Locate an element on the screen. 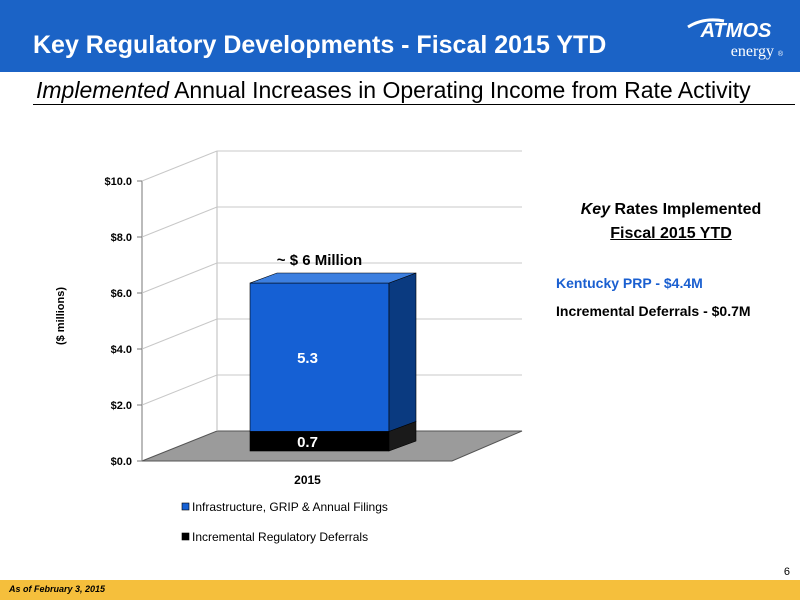  subtitle-underline is located at coordinates (414, 104).